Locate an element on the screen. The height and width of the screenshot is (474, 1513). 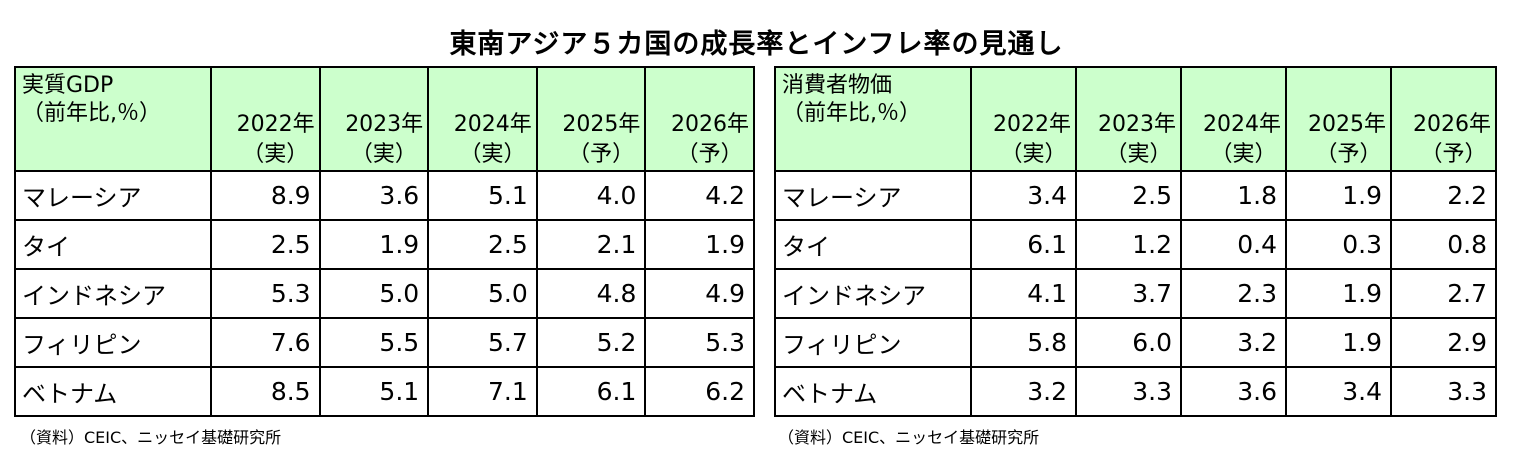
table-cell-value: 1.8 is located at coordinates (1233, 195).